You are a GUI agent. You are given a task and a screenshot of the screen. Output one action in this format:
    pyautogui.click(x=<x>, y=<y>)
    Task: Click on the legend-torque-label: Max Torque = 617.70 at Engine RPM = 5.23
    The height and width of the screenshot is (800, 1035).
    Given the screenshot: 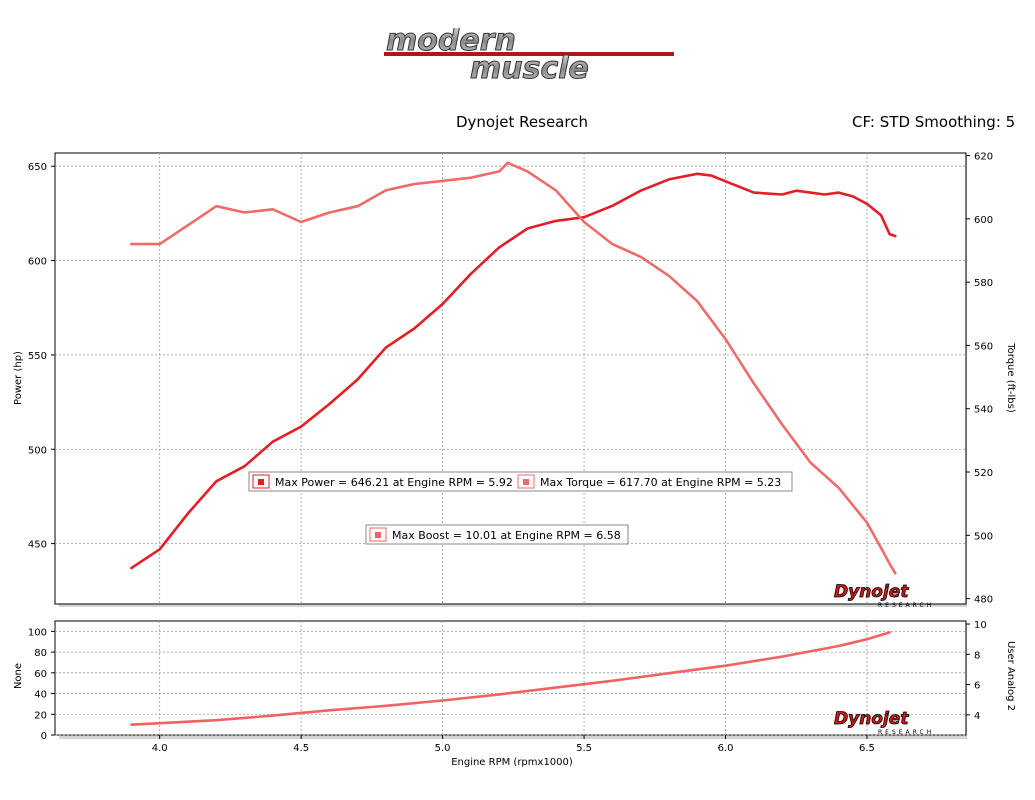 What is the action you would take?
    pyautogui.click(x=660, y=482)
    